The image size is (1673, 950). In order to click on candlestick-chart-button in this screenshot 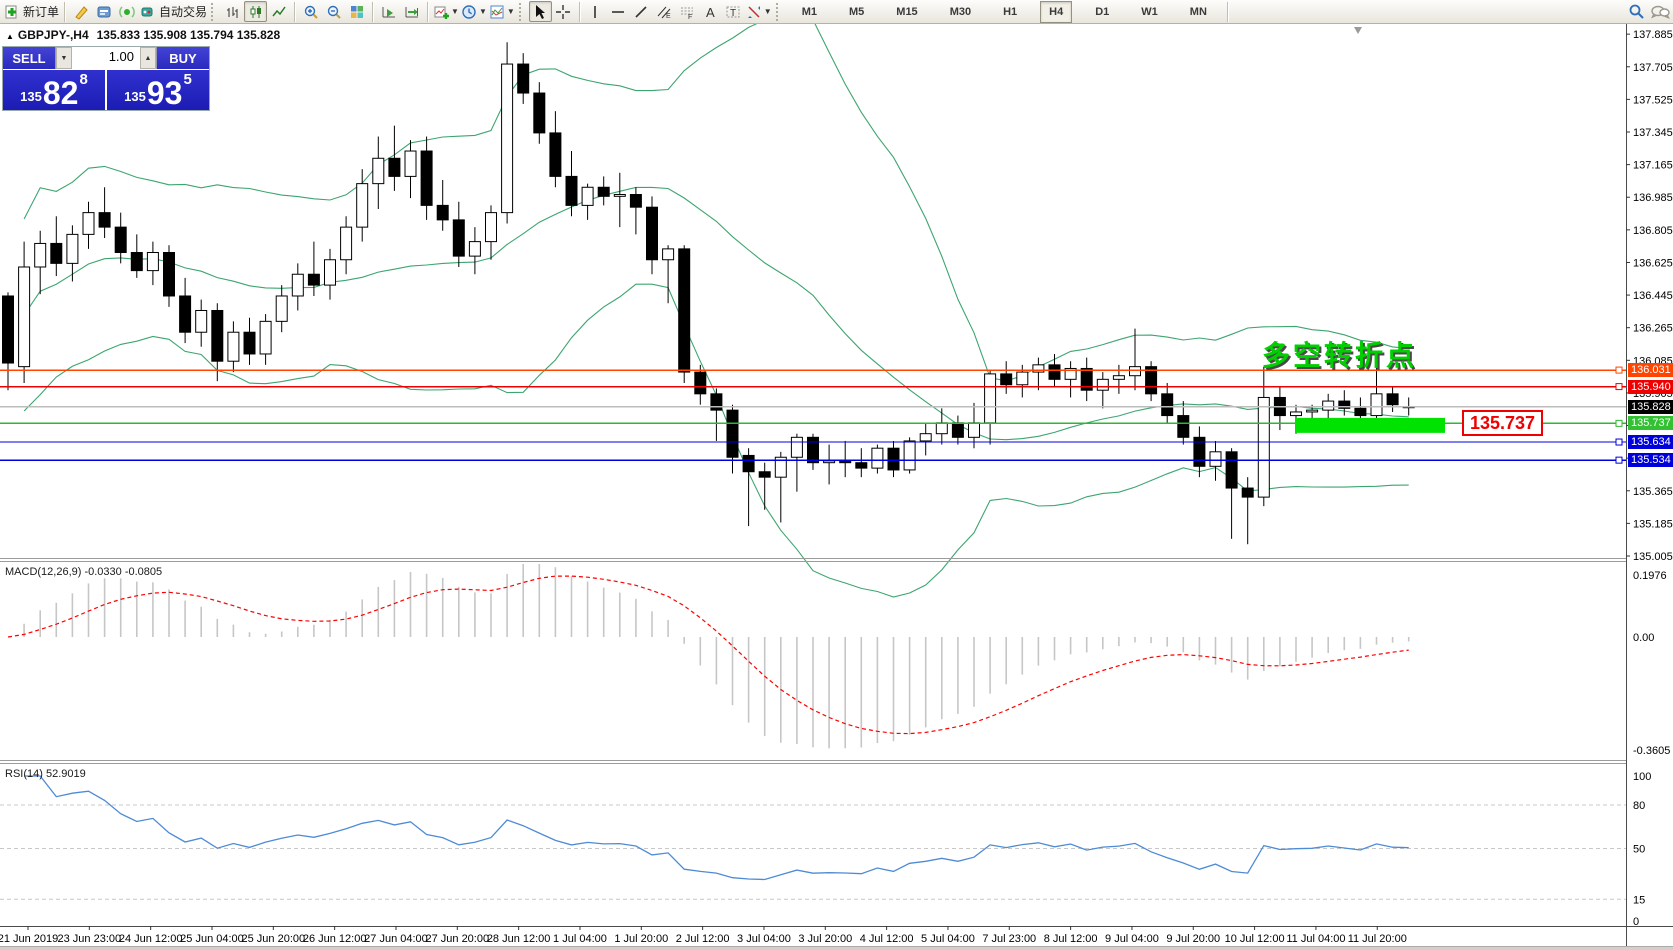, I will do `click(256, 11)`.